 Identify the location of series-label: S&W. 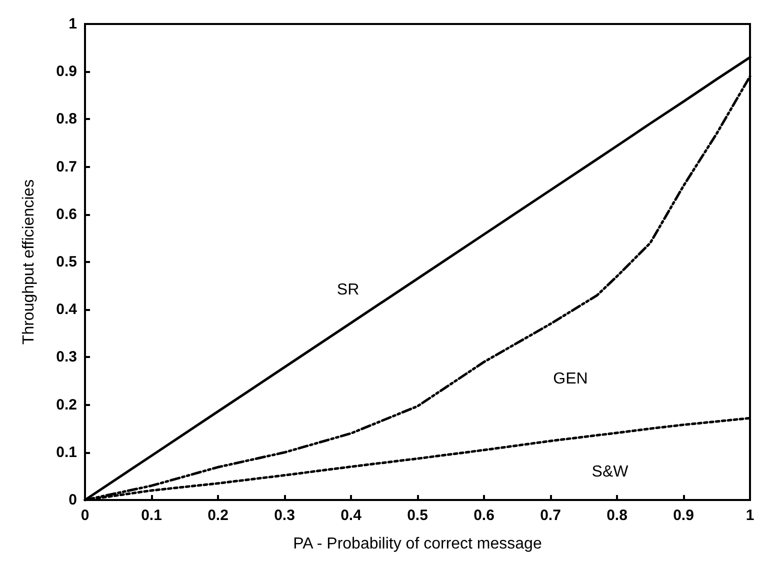
(611, 471).